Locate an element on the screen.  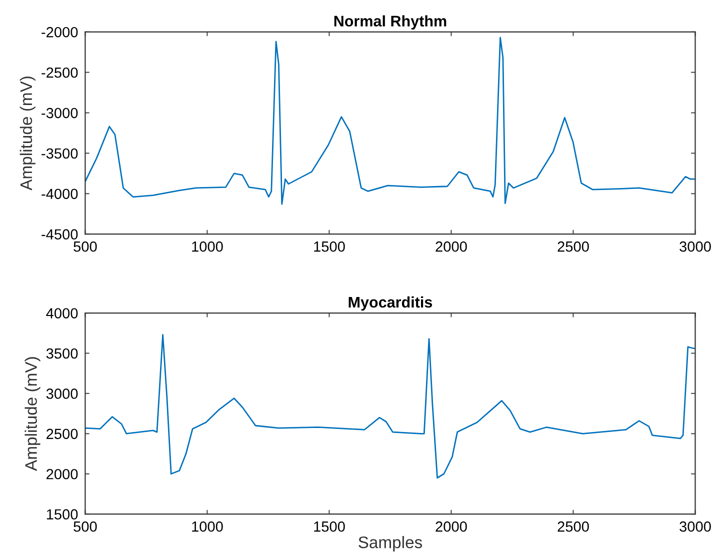
y-tick-label: 4000 is located at coordinates (62, 313).